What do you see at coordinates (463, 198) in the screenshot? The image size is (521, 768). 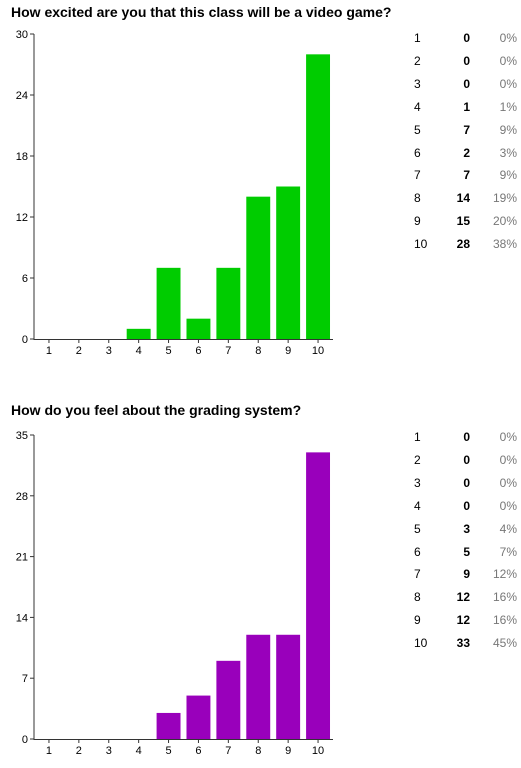 I see `stats-count: 14` at bounding box center [463, 198].